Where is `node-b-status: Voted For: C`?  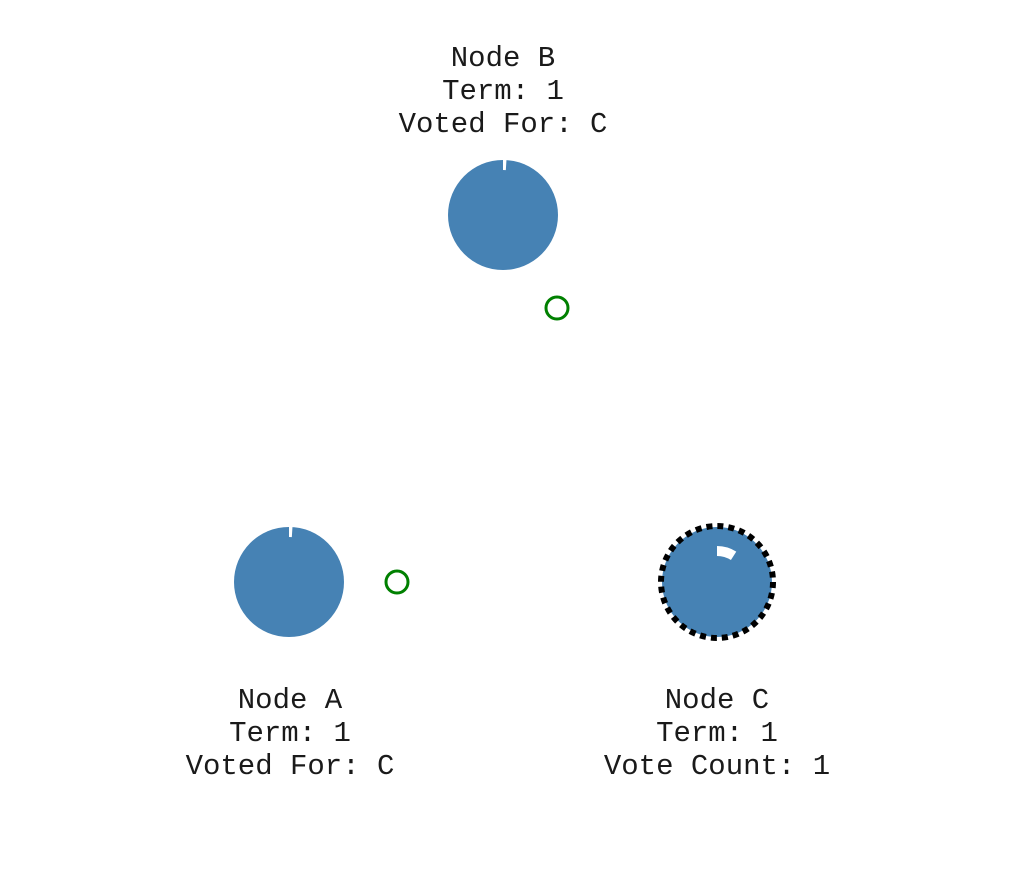 node-b-status: Voted For: C is located at coordinates (503, 124).